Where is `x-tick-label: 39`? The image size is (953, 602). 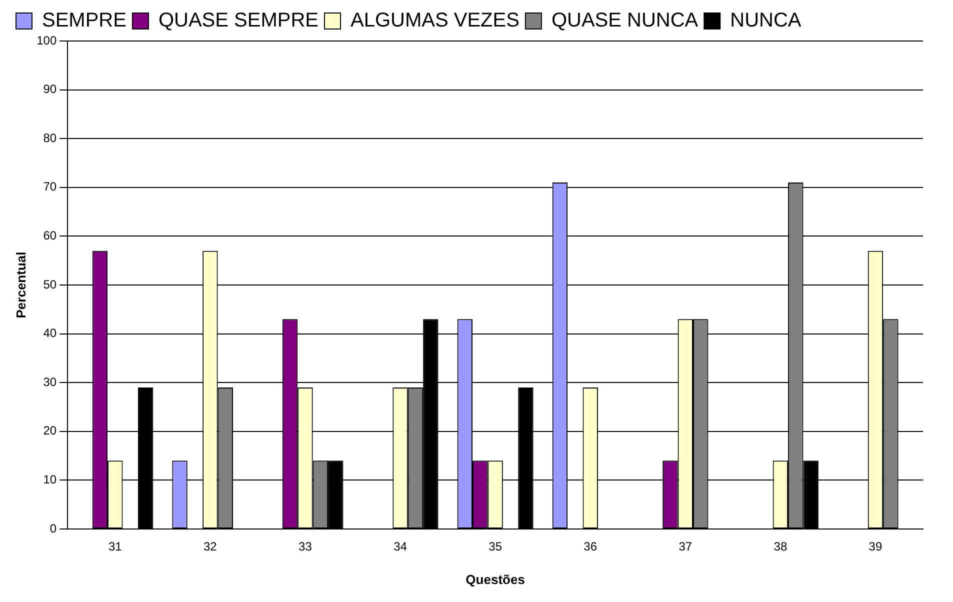 x-tick-label: 39 is located at coordinates (875, 547).